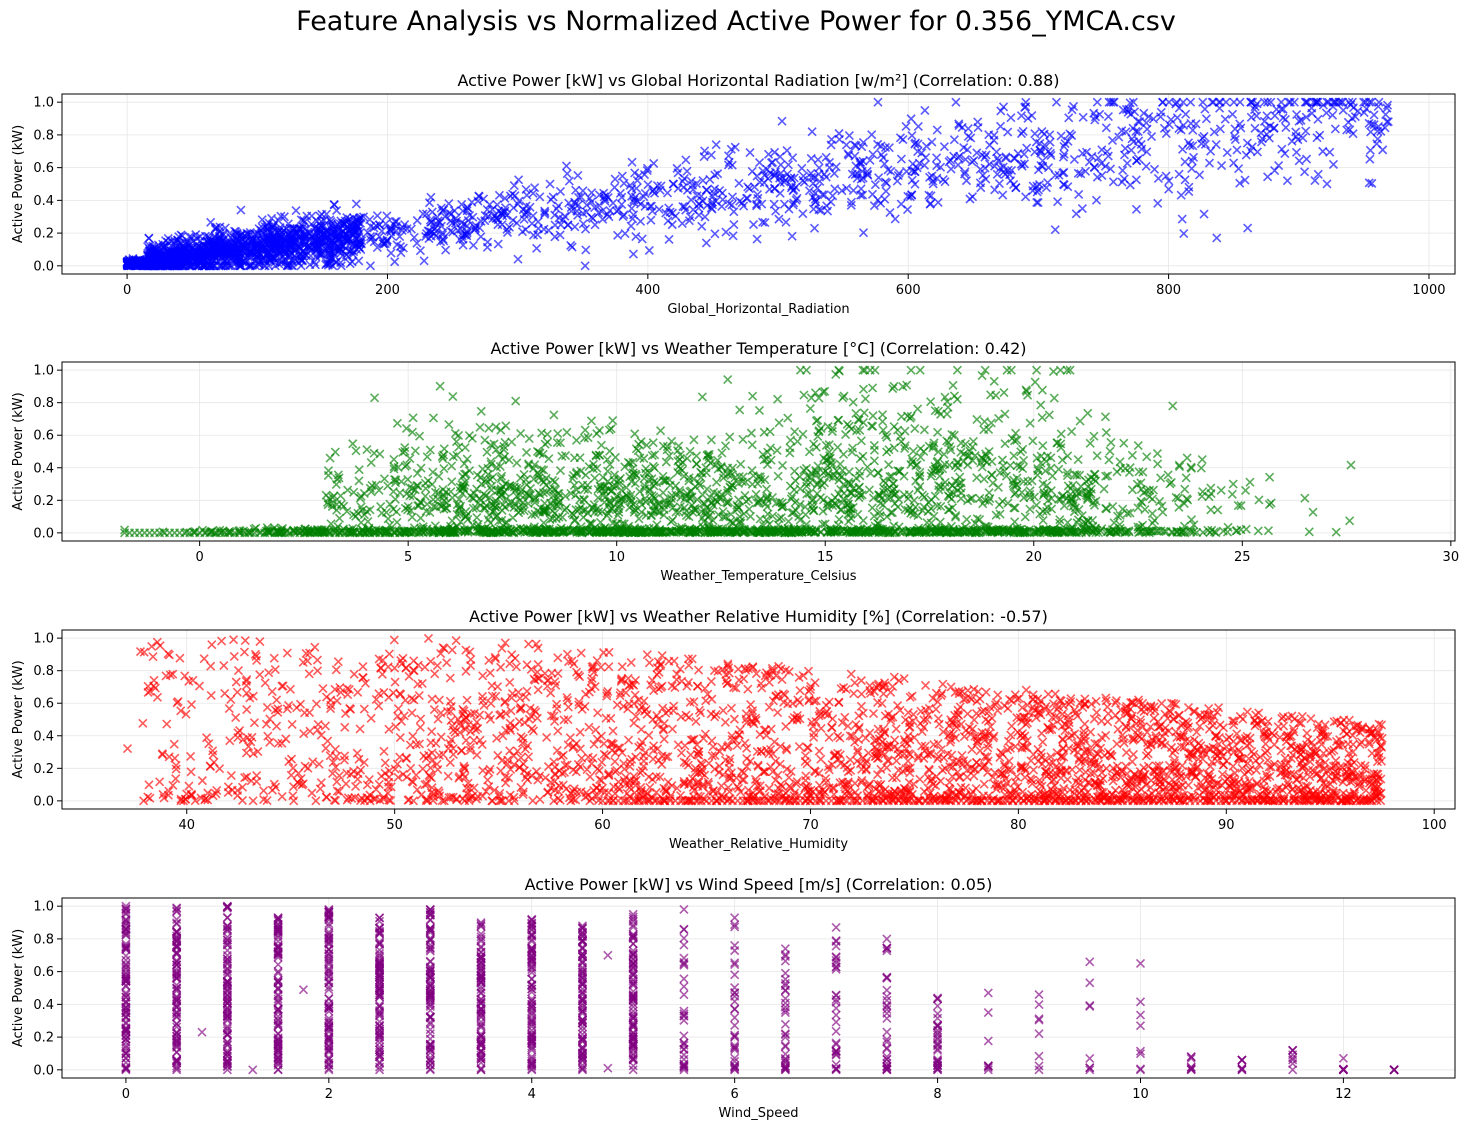 The height and width of the screenshot is (1131, 1472). What do you see at coordinates (18, 184) in the screenshot?
I see `y-axis-label: Active Power (kW)` at bounding box center [18, 184].